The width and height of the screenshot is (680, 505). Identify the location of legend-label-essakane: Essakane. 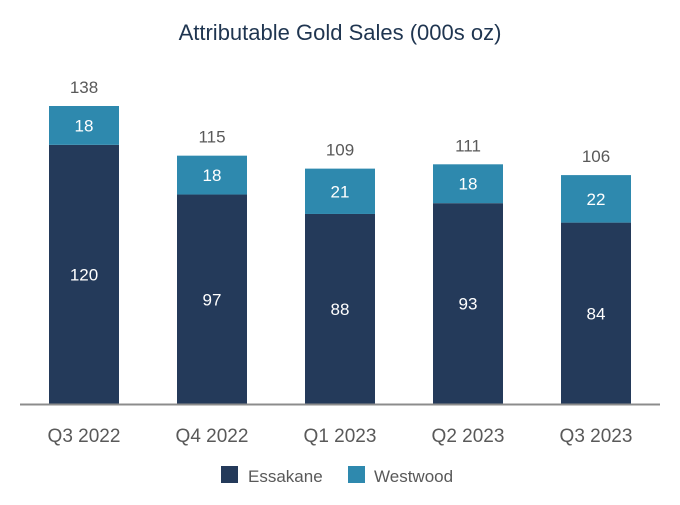
(285, 476).